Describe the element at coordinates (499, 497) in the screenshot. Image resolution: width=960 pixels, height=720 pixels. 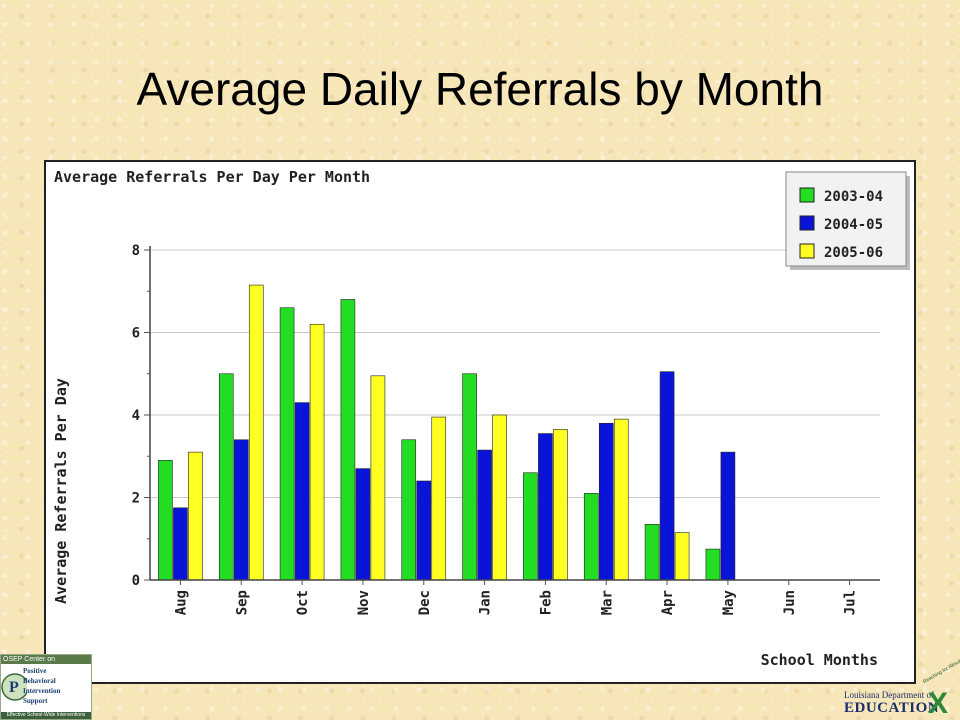
I see `bar-2005-06-Jan` at that location.